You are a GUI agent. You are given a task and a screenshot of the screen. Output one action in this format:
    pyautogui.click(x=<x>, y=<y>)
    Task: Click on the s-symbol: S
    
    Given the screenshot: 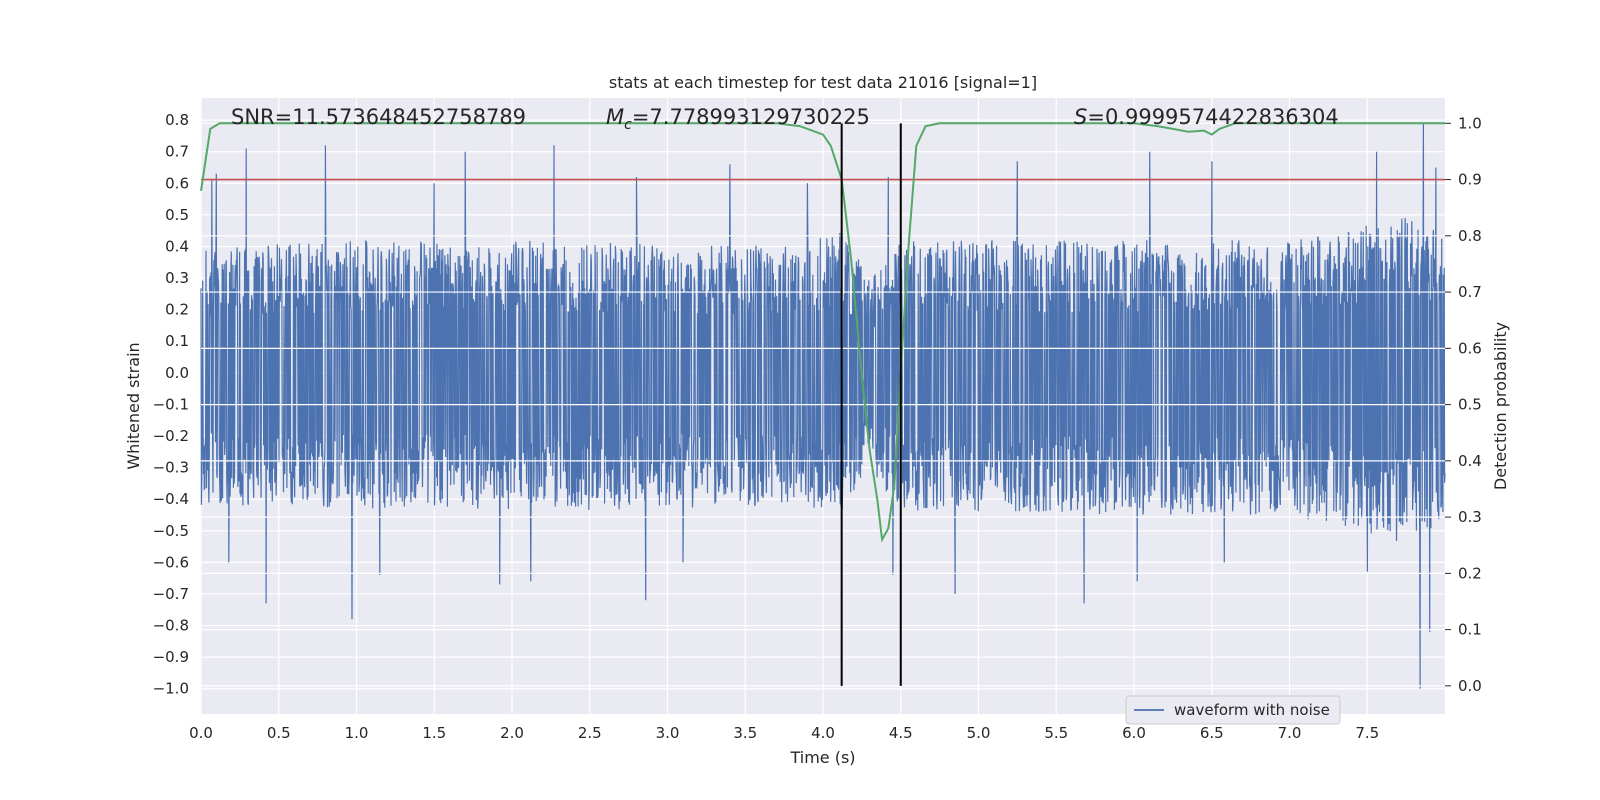 What is the action you would take?
    pyautogui.click(x=1080, y=117)
    